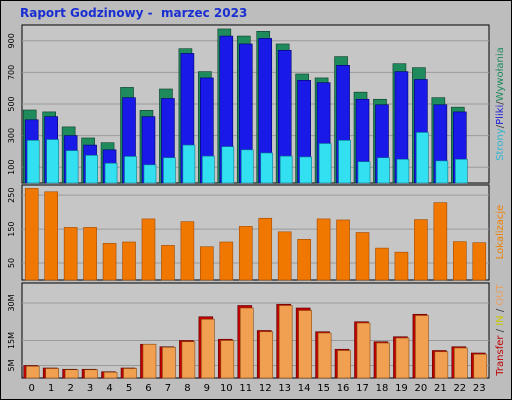  What do you see at coordinates (148, 388) in the screenshot?
I see `x-tick-label: 6` at bounding box center [148, 388].